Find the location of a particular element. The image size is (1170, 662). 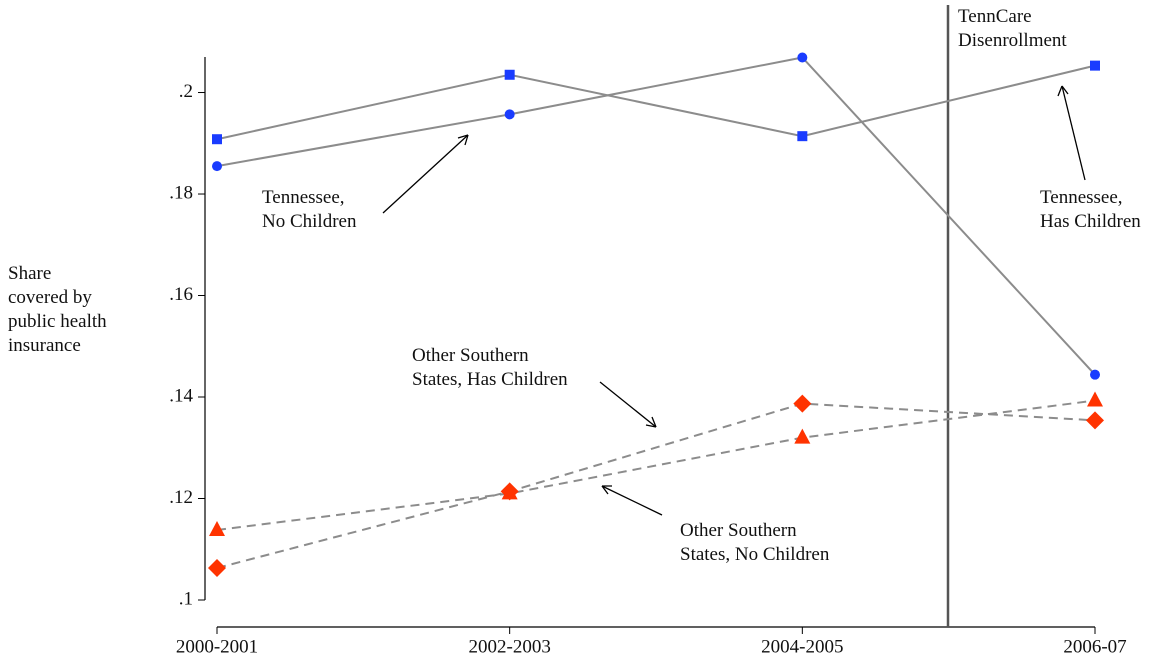

series-label: Tennessee, No Children is located at coordinates (309, 209).